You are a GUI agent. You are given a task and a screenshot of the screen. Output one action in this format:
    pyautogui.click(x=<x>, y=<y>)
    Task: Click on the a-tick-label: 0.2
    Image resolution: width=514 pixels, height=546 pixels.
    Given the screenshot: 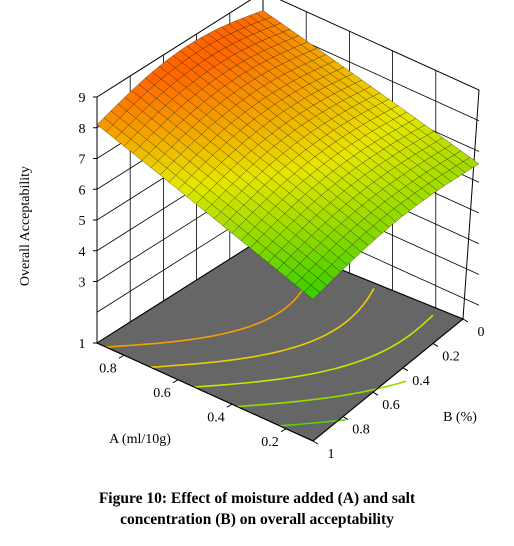 What is the action you would take?
    pyautogui.click(x=270, y=442)
    